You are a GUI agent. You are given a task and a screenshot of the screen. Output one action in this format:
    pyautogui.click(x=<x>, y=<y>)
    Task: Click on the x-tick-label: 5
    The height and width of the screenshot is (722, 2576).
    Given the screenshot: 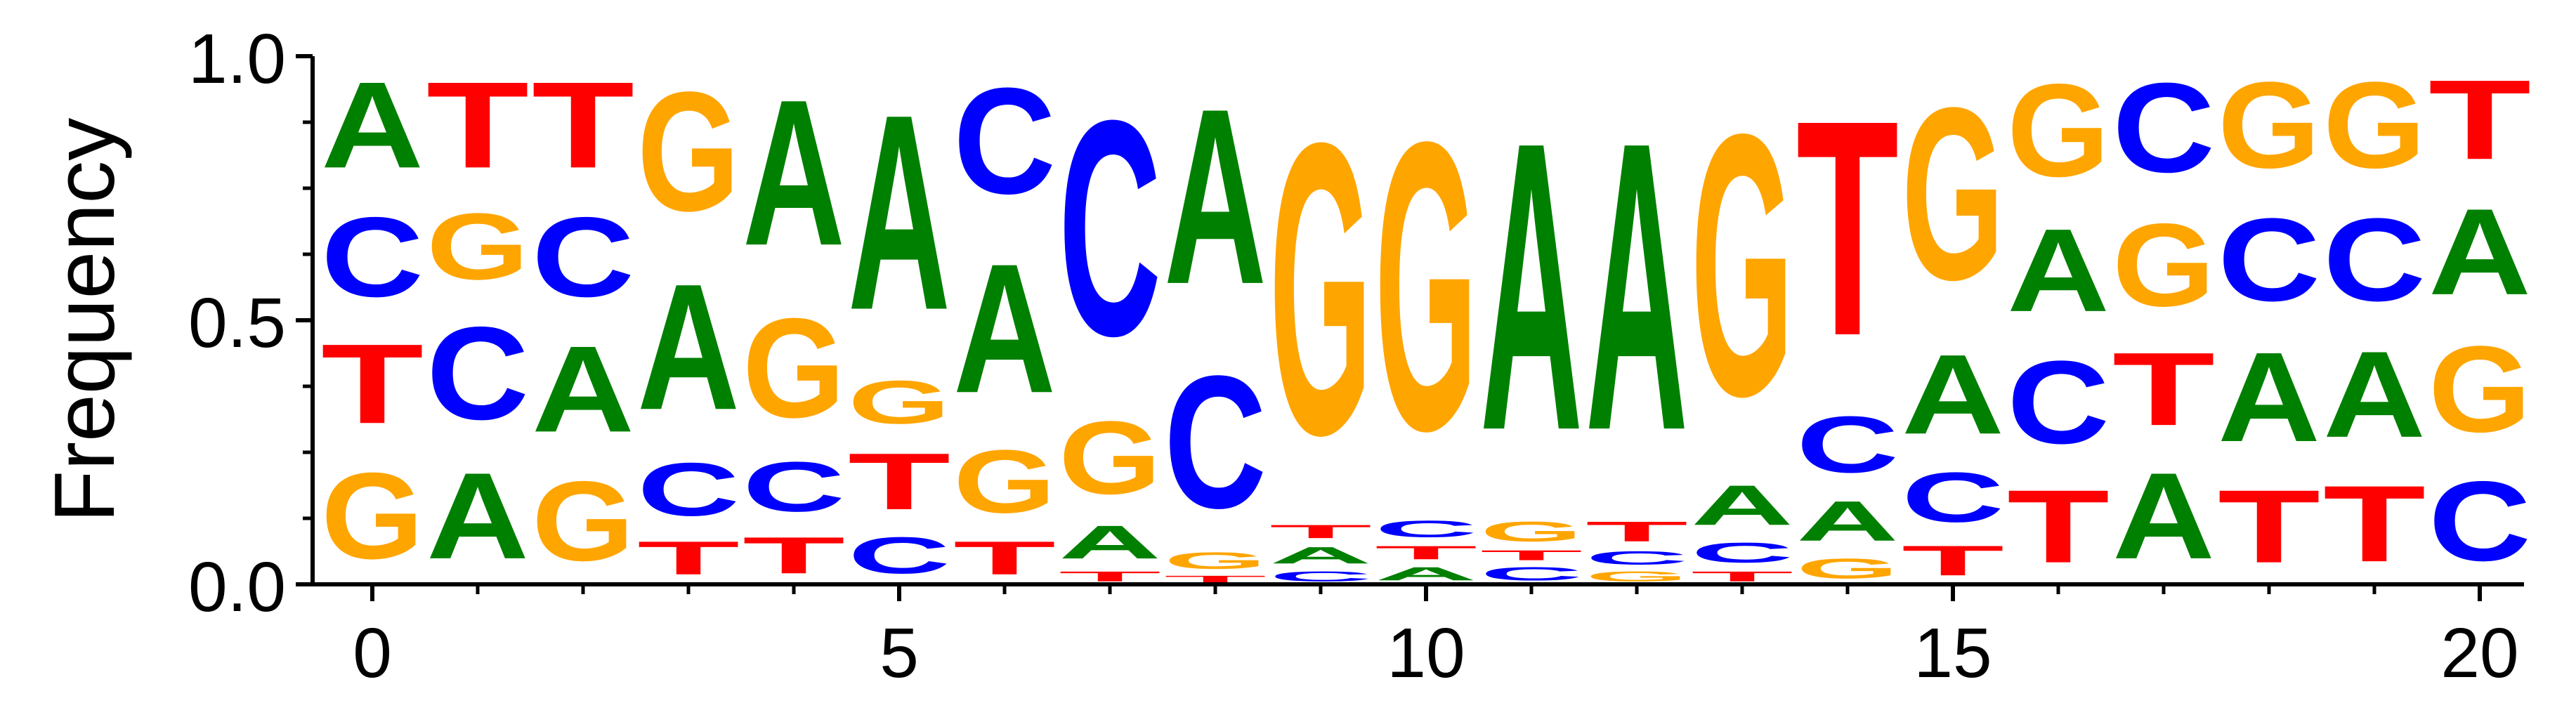 What is the action you would take?
    pyautogui.click(x=900, y=653)
    